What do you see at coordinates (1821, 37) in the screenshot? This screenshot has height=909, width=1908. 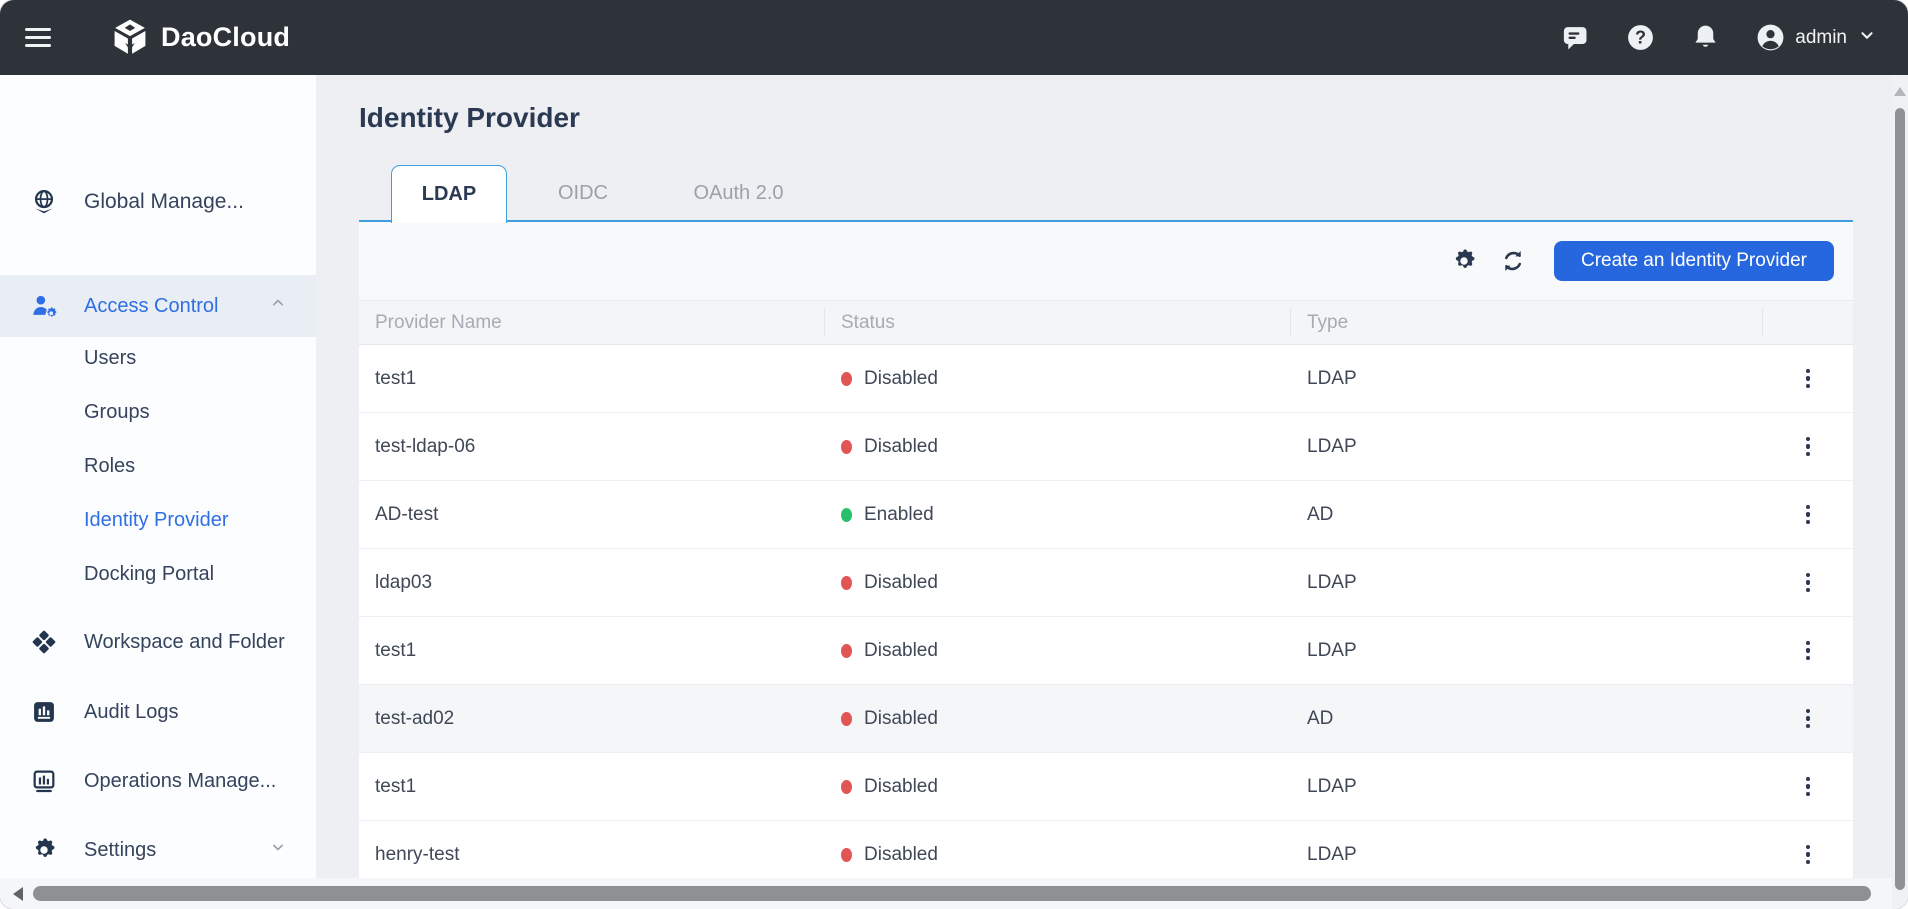 I see `user-name: admin` at bounding box center [1821, 37].